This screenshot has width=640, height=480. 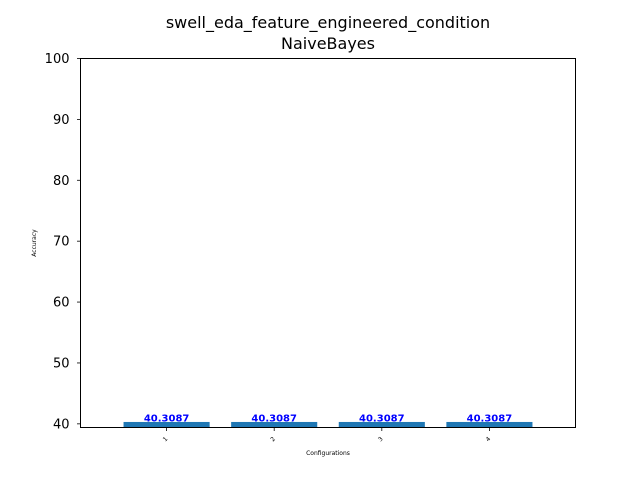 What do you see at coordinates (328, 23) in the screenshot?
I see `chart-title: swell_eda_feature_engineered_condition` at bounding box center [328, 23].